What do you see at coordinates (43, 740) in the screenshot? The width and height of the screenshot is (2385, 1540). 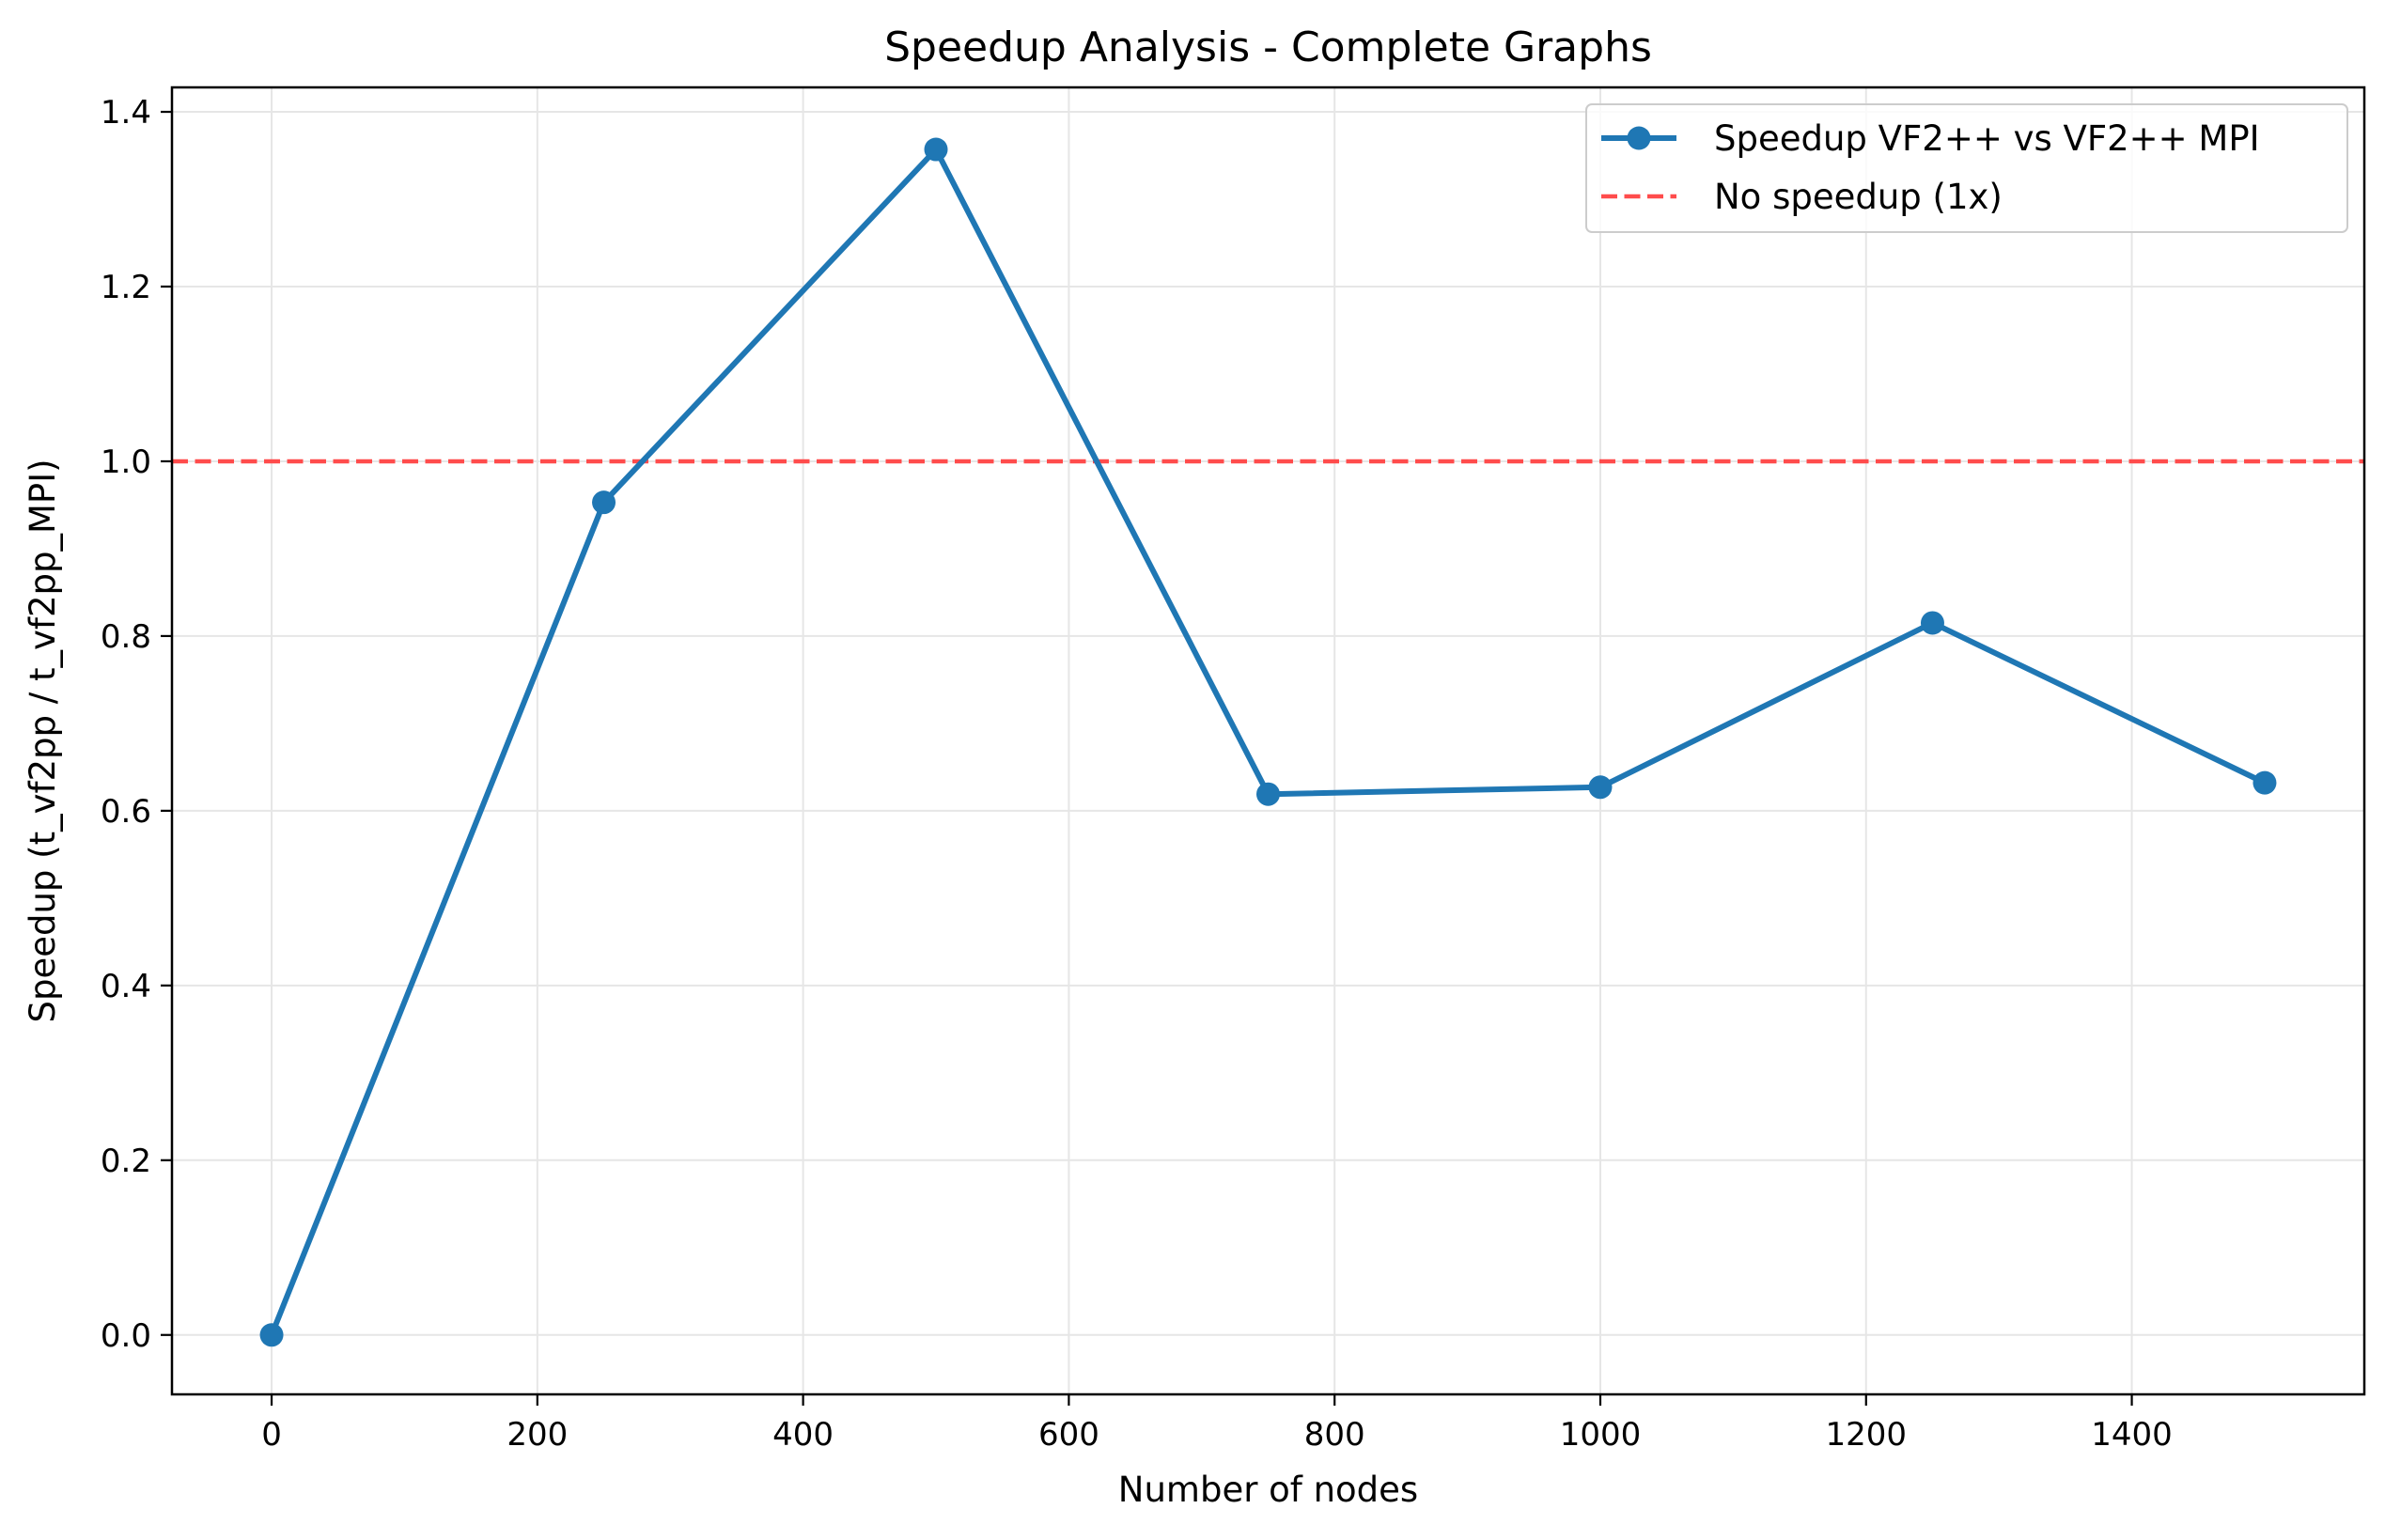 I see `y-axis-label: Speedup (t_vf2pp / t_vf2pp_MPI)` at bounding box center [43, 740].